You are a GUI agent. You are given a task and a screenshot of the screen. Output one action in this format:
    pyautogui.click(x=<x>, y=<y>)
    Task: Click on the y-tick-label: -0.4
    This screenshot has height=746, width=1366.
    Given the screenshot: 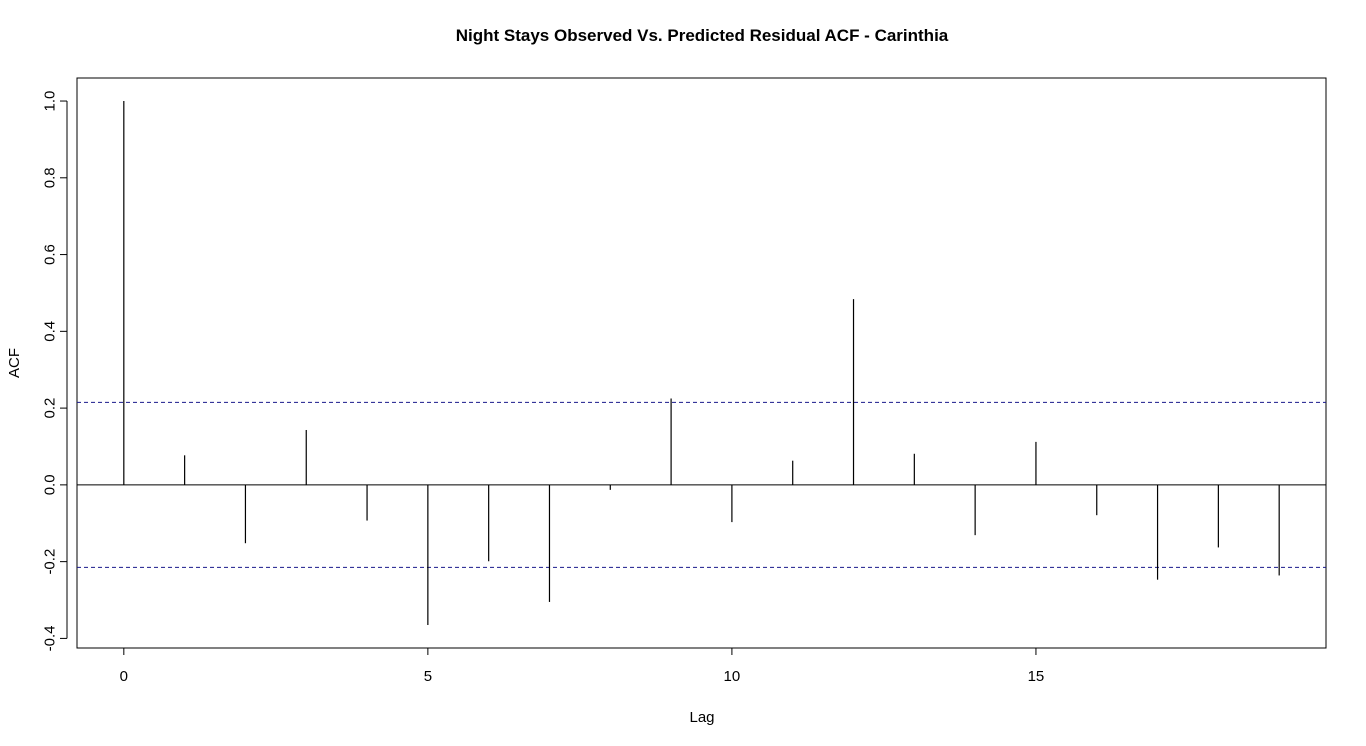 What is the action you would take?
    pyautogui.click(x=49, y=638)
    